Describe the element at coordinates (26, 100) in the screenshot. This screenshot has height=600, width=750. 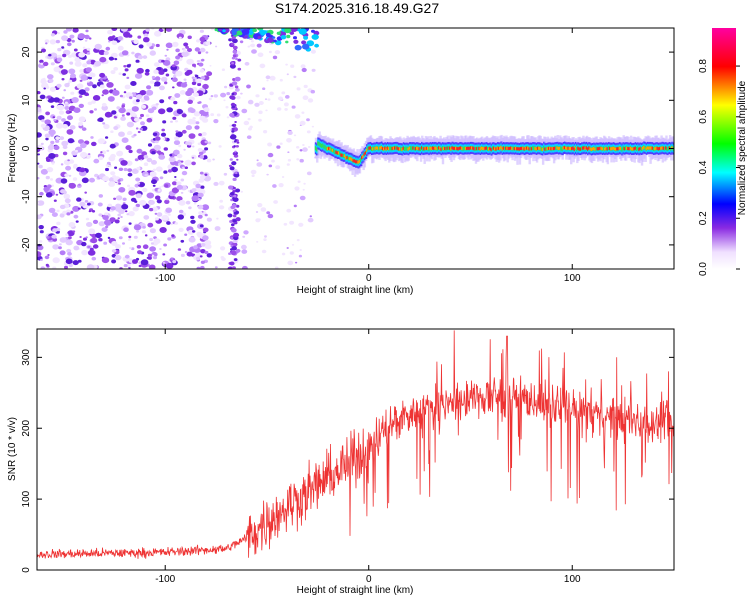
I see `y-tick-label: 10` at that location.